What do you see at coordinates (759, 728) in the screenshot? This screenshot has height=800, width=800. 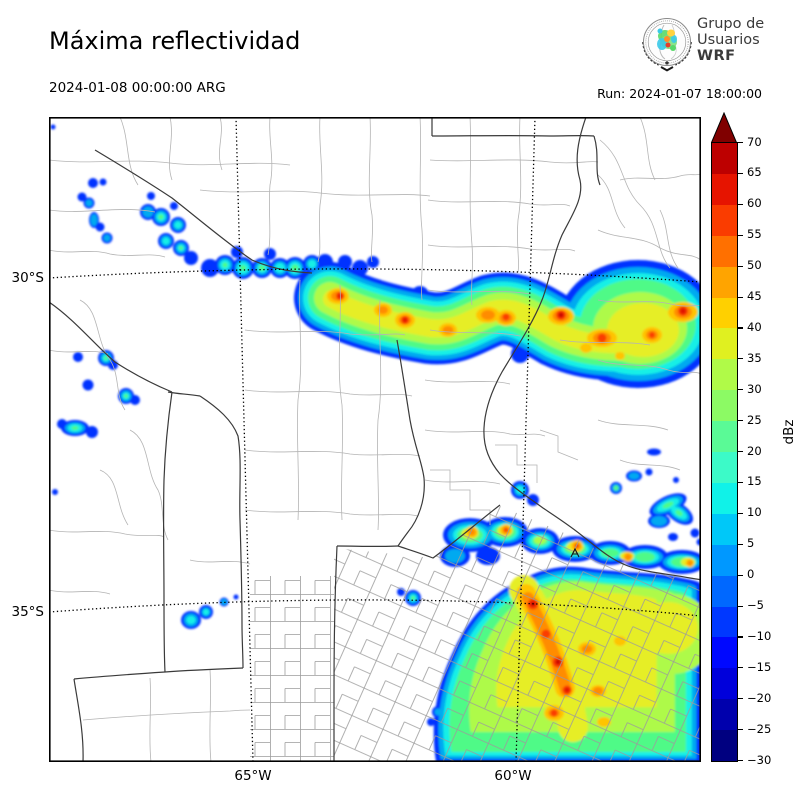 I see `colorbar-tick-label: −25` at bounding box center [759, 728].